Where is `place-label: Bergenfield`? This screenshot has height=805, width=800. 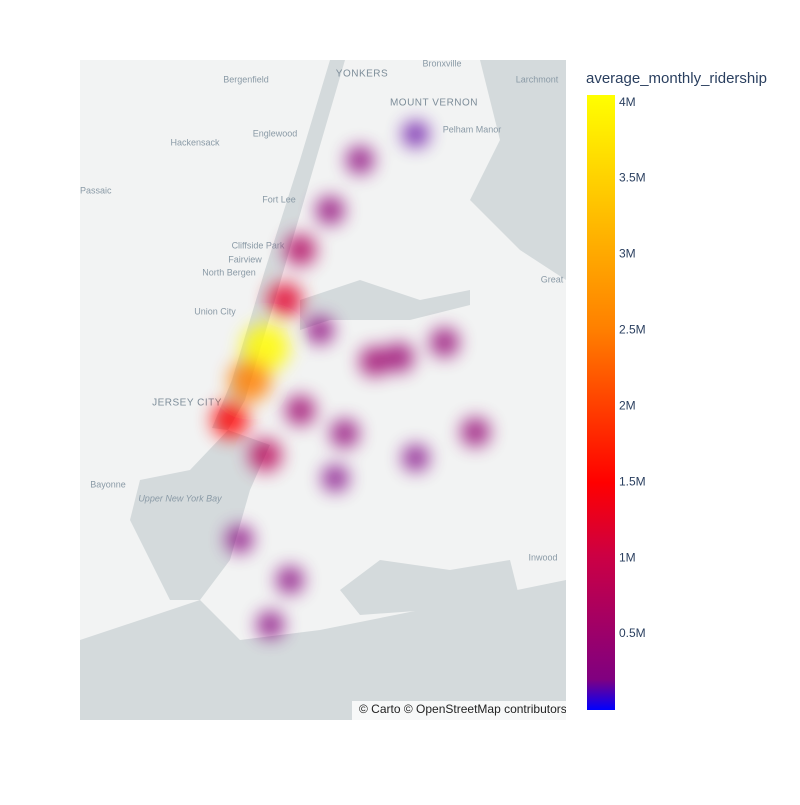 place-label: Bergenfield is located at coordinates (246, 79).